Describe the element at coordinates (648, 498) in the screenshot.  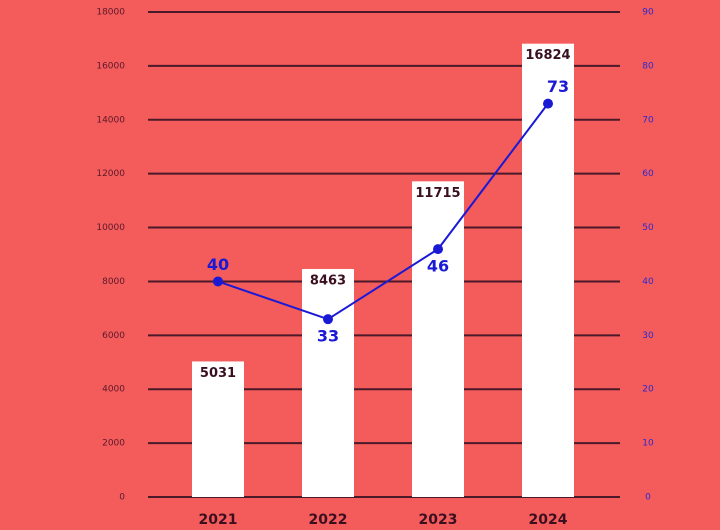
I see `y2-tick-label: 0` at that location.